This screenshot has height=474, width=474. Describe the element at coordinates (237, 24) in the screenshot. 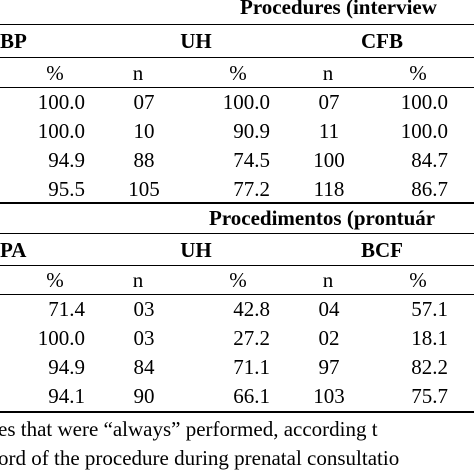

I see `title-underline-en` at that location.